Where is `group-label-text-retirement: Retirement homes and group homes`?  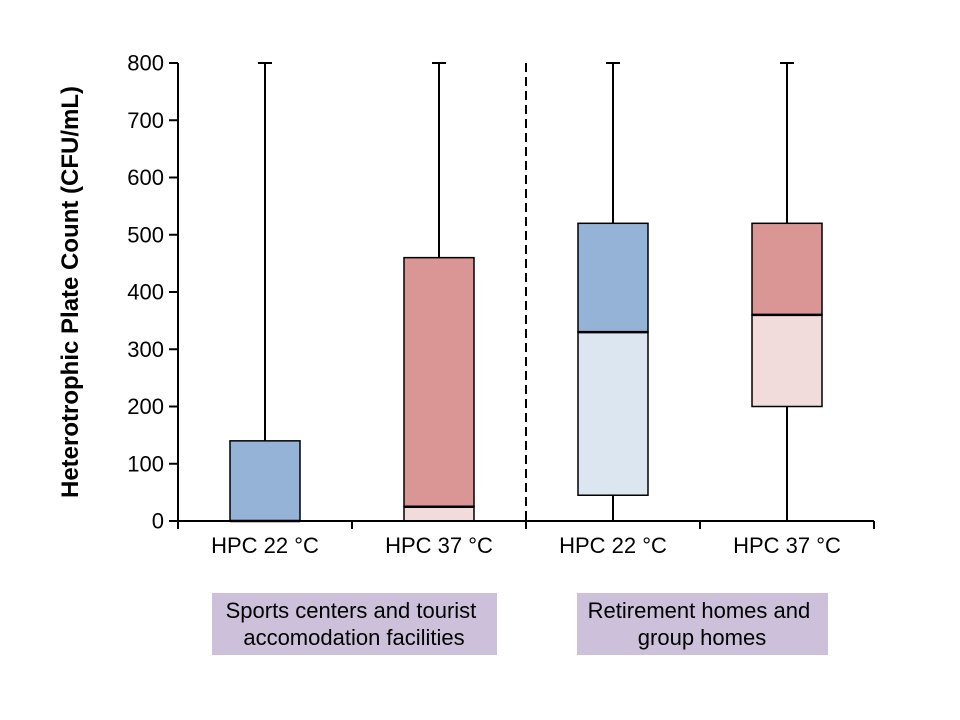 group-label-text-retirement: Retirement homes and group homes is located at coordinates (702, 624).